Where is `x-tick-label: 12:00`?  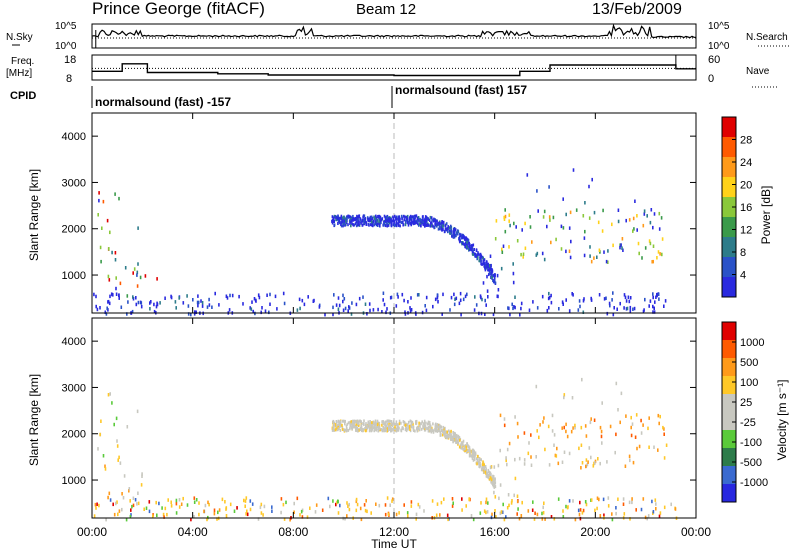 x-tick-label: 12:00 is located at coordinates (394, 532).